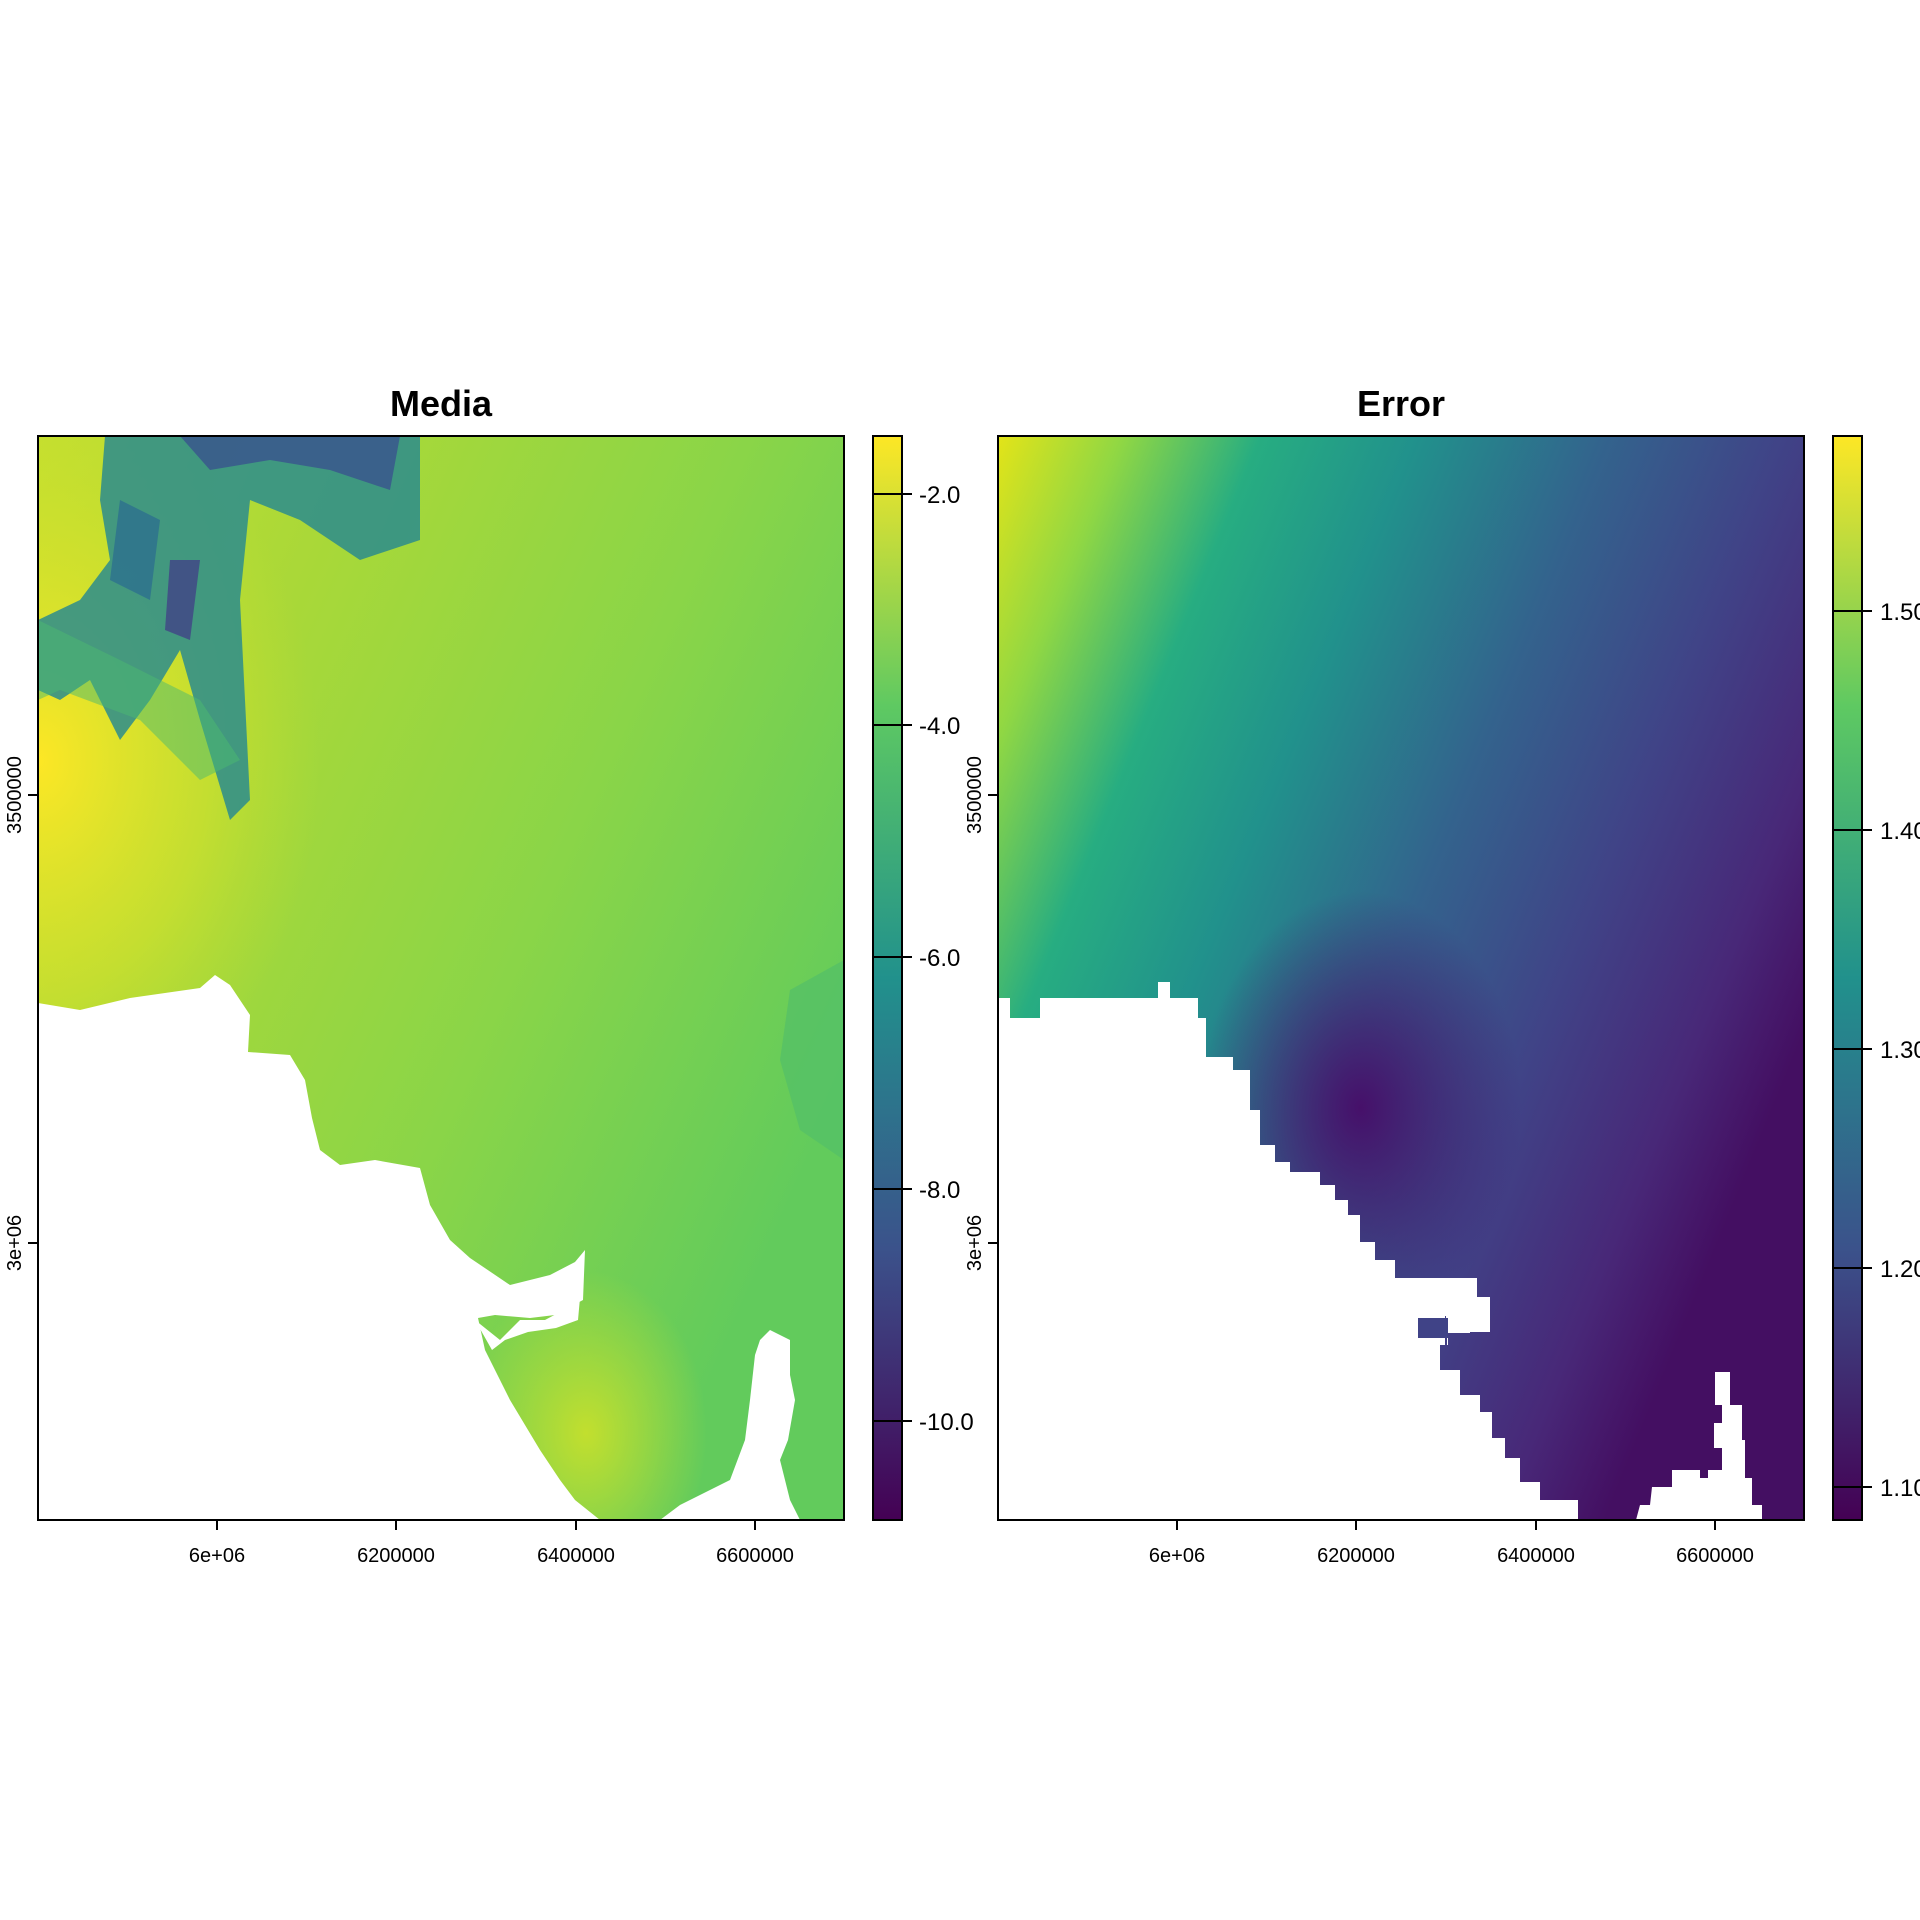 This screenshot has height=1920, width=1920. Describe the element at coordinates (939, 726) in the screenshot. I see `colorbar-tick-label: -4.0` at that location.